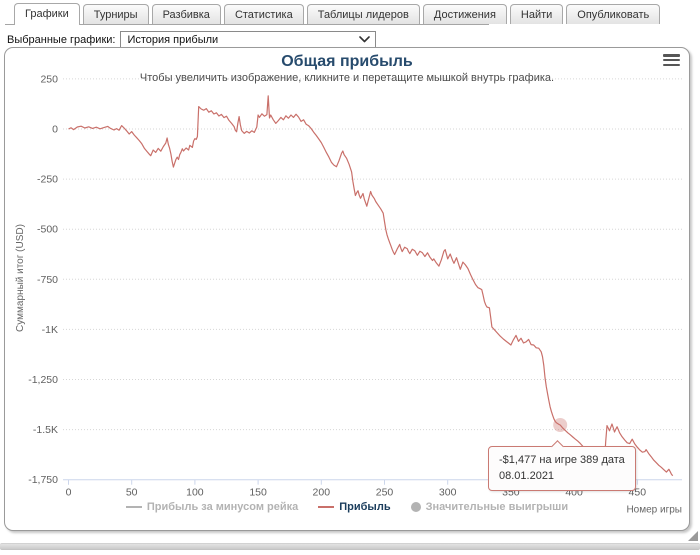  What do you see at coordinates (47, 180) in the screenshot?
I see `y-axis-label: -250` at bounding box center [47, 180].